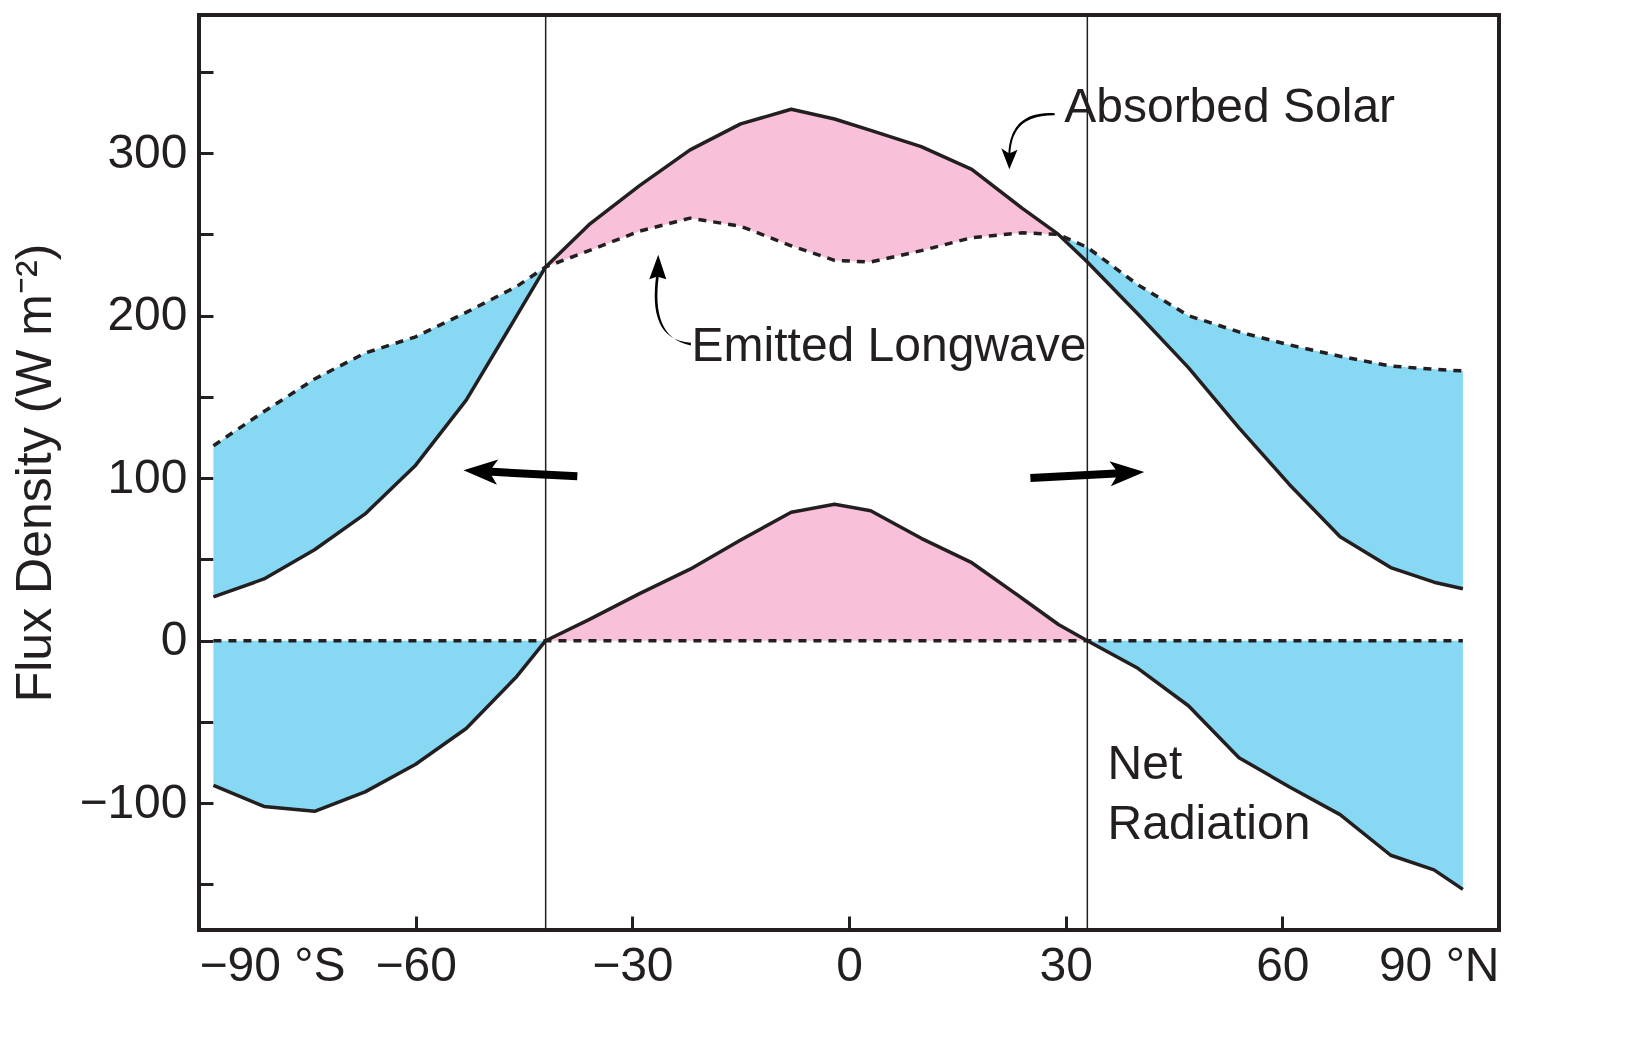 The width and height of the screenshot is (1635, 1040). What do you see at coordinates (133, 801) in the screenshot?
I see `y-tick-label: −100` at bounding box center [133, 801].